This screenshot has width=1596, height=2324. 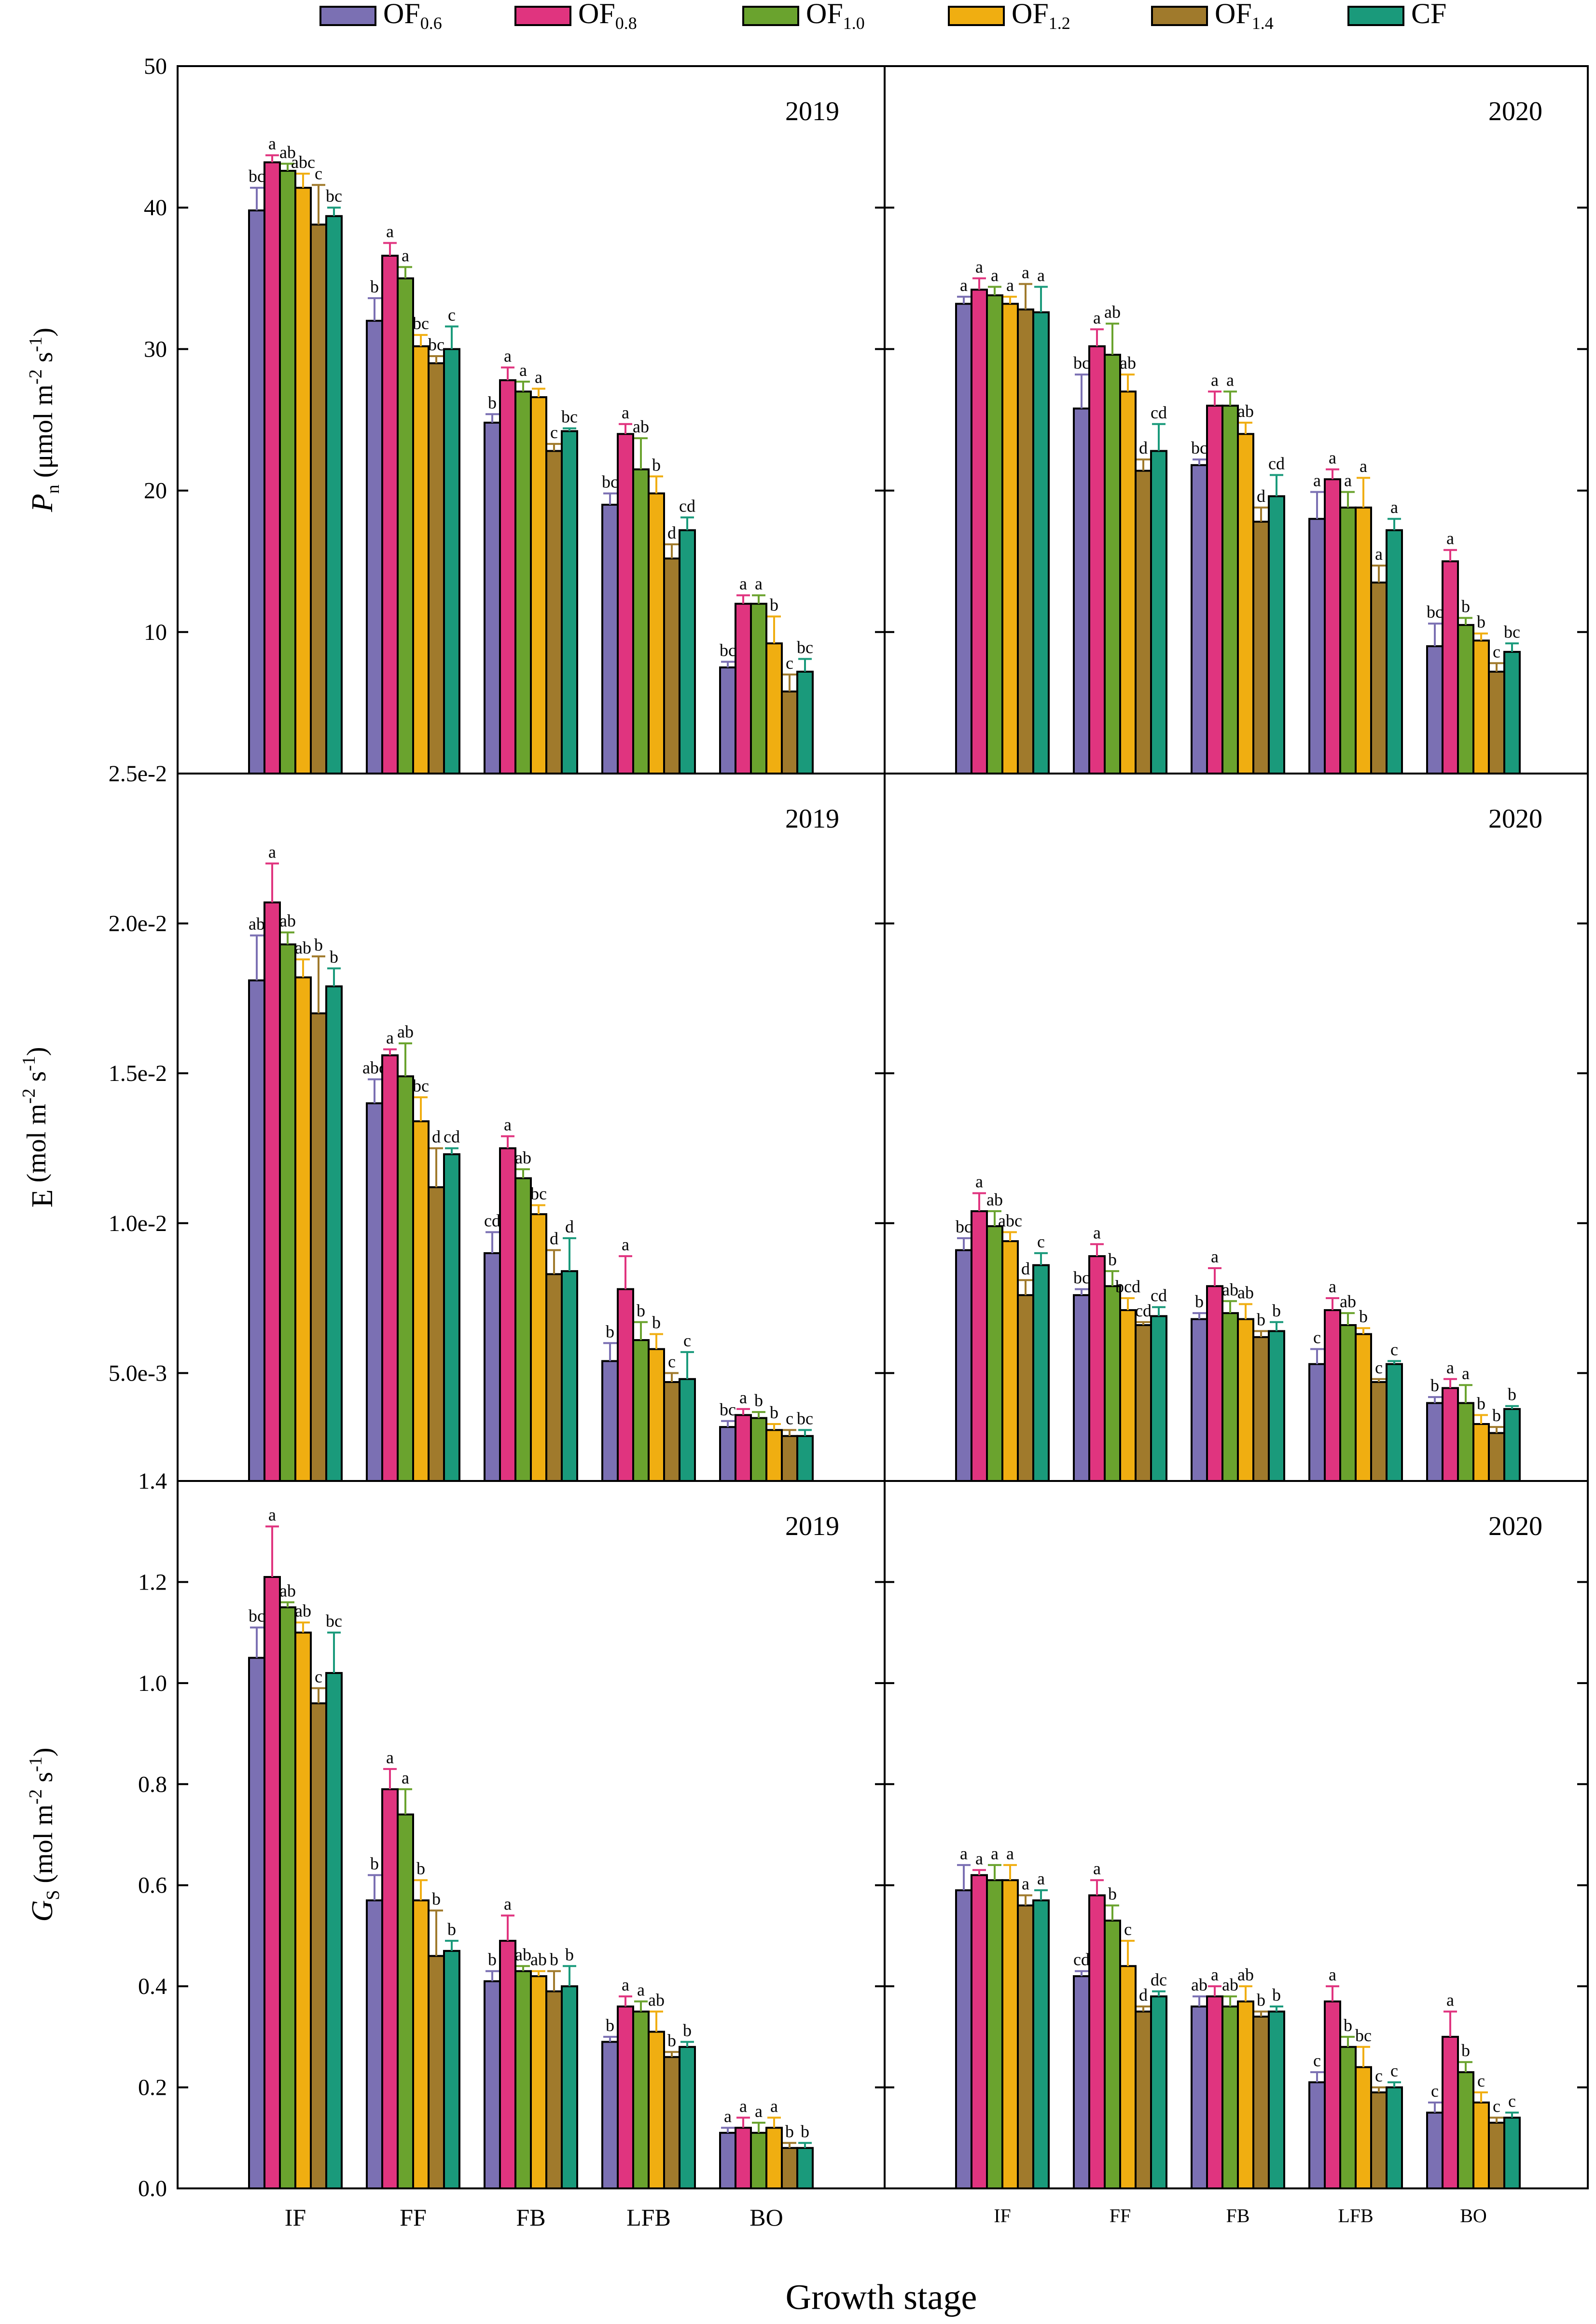 I want to click on y-tick-label: 2.0e-2, so click(x=138, y=924).